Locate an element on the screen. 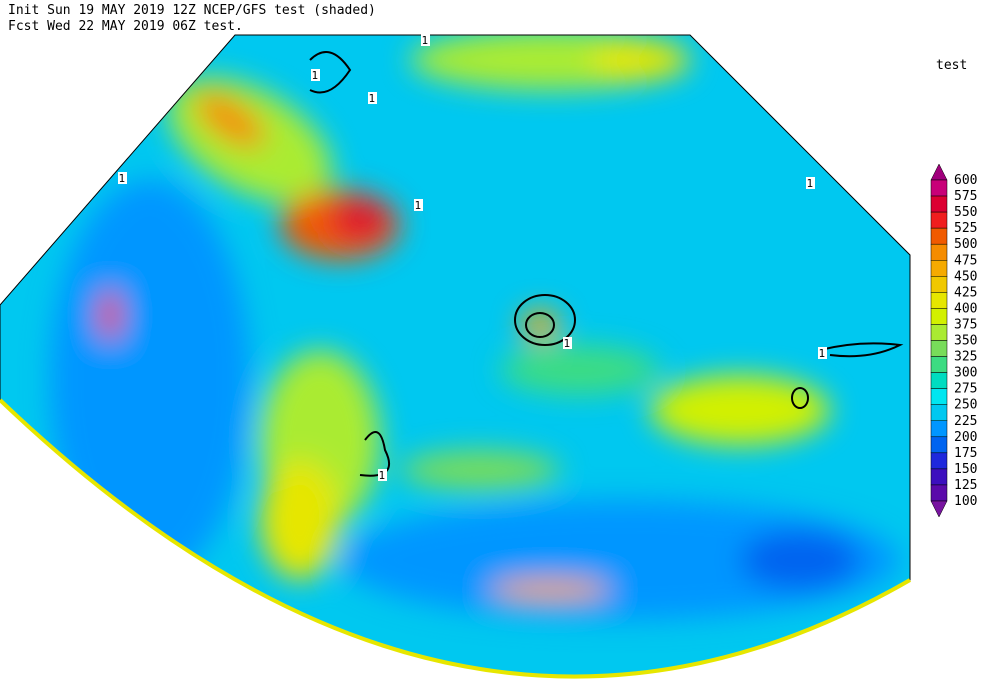 This screenshot has height=684, width=1000. legend-label: 300 is located at coordinates (965, 373).